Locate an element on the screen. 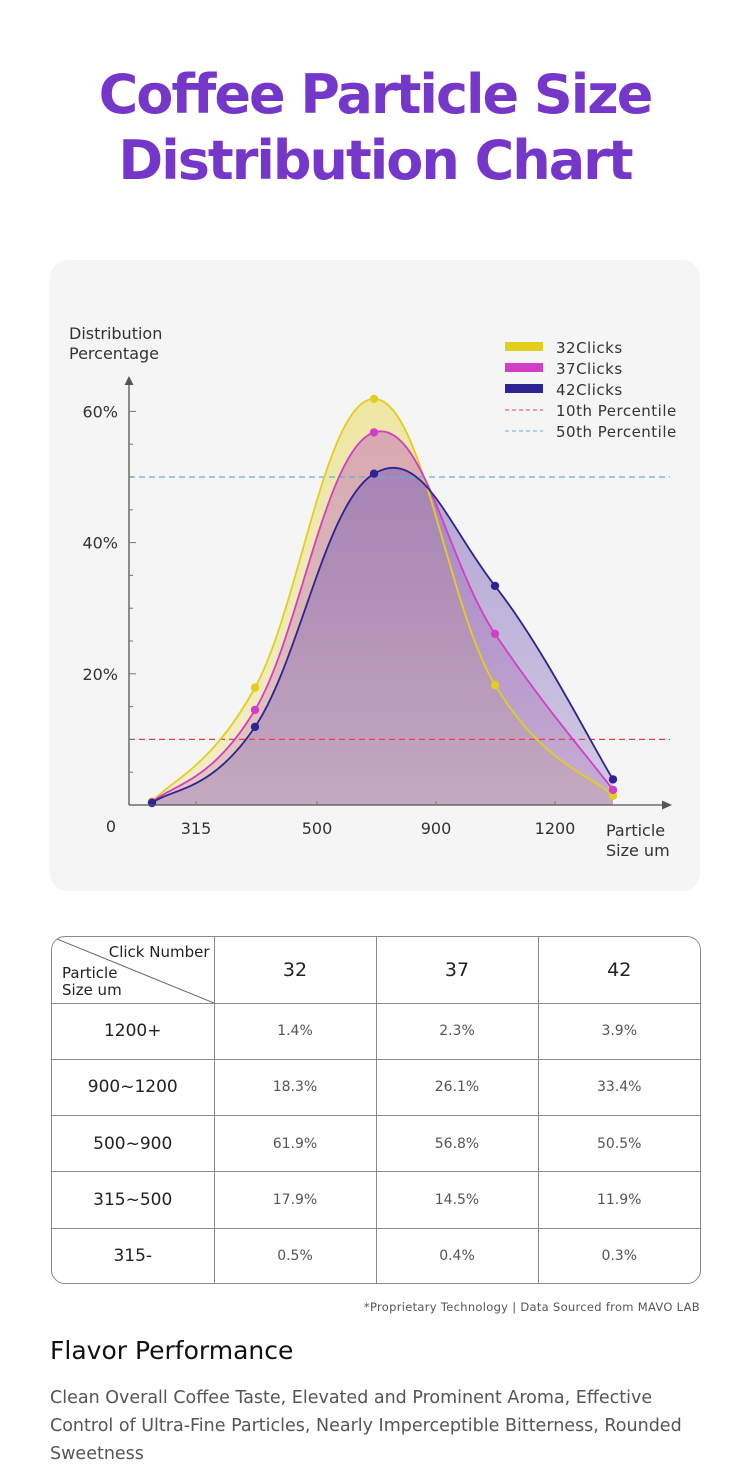 This screenshot has height=1468, width=750. legend-label-50th-Percentile: 50th Percentile is located at coordinates (616, 432).